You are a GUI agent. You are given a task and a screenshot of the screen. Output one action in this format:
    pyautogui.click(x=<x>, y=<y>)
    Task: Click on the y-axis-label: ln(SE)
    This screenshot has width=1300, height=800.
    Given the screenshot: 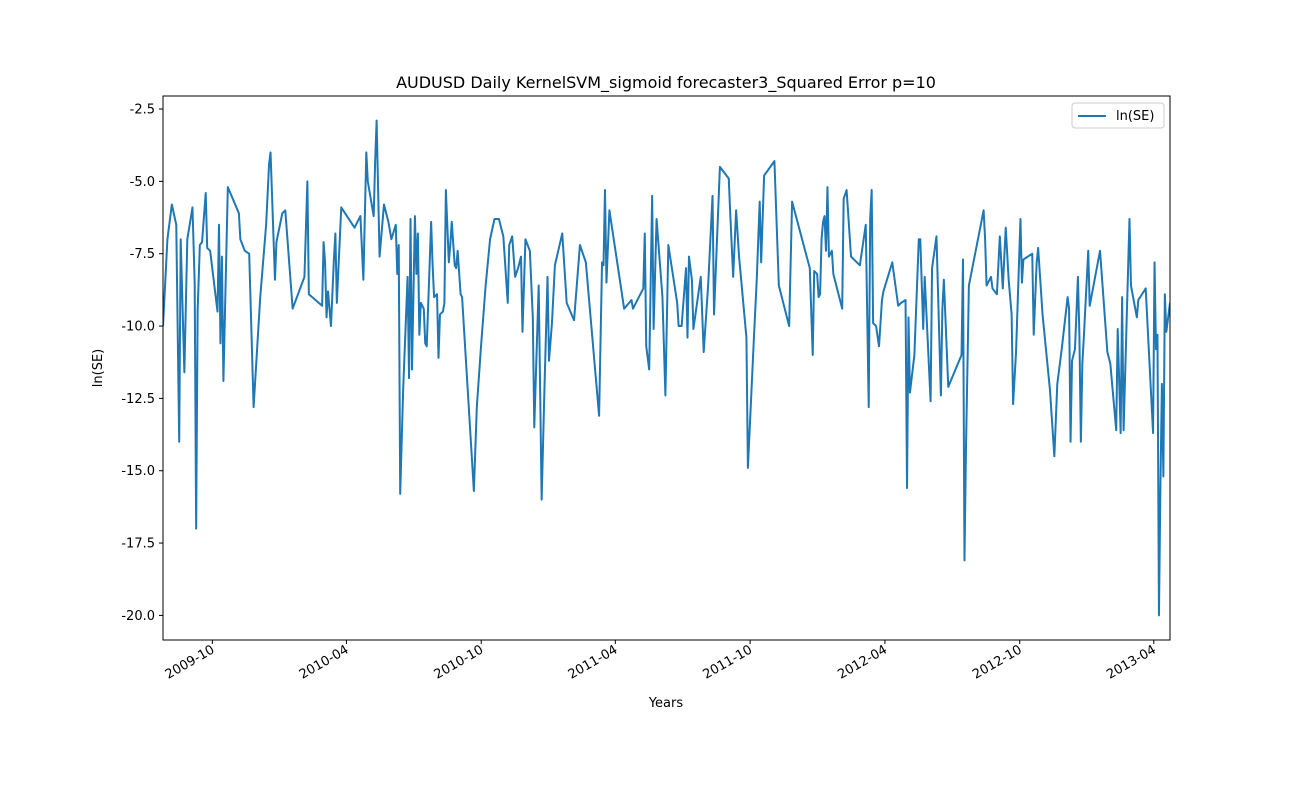 What is the action you would take?
    pyautogui.click(x=98, y=368)
    